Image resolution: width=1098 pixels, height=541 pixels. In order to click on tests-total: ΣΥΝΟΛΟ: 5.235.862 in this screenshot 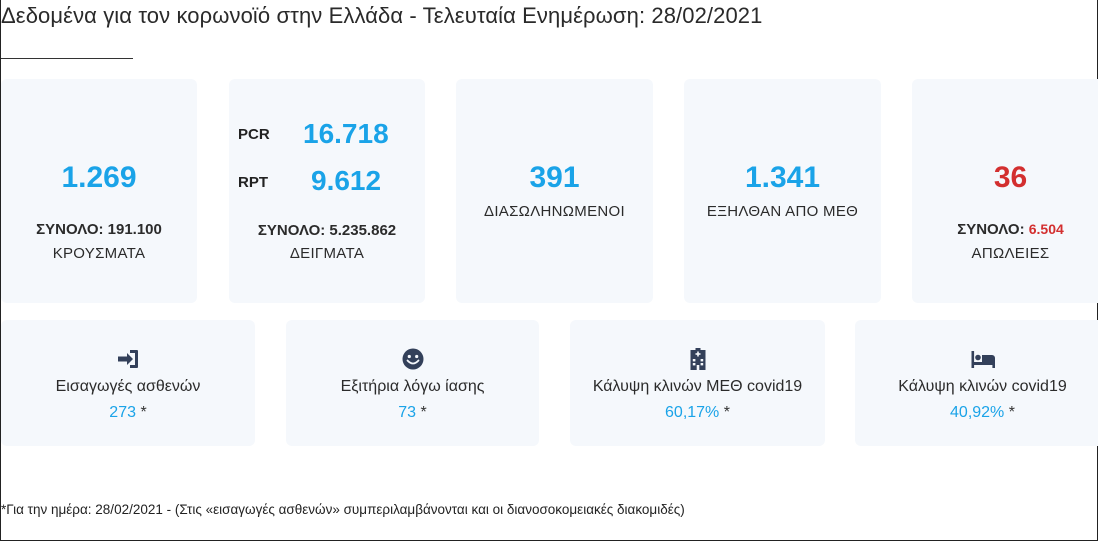, I will do `click(327, 230)`.